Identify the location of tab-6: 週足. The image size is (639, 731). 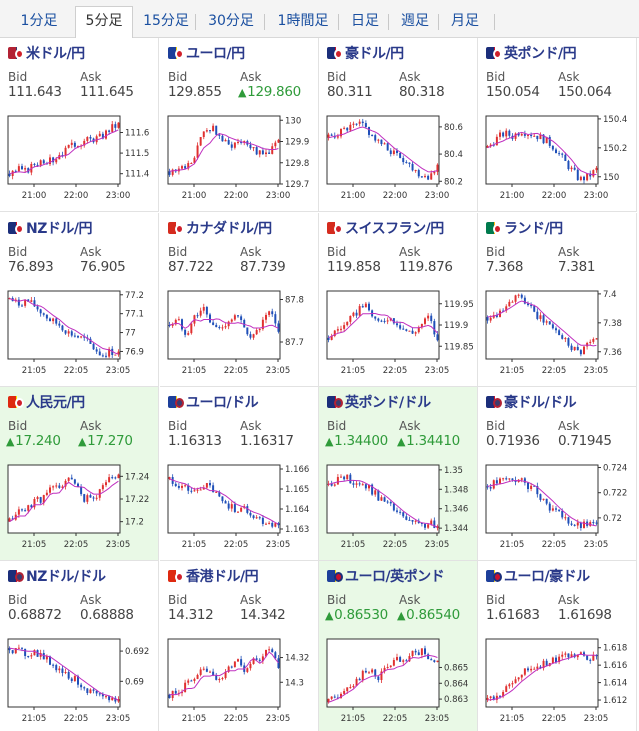
(415, 21).